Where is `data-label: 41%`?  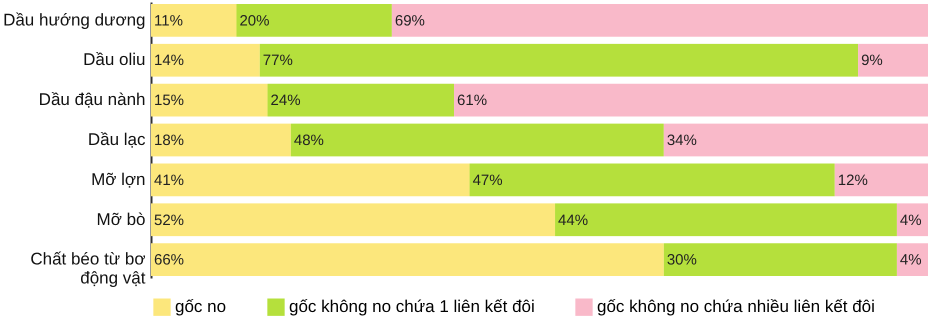
data-label: 41% is located at coordinates (169, 180).